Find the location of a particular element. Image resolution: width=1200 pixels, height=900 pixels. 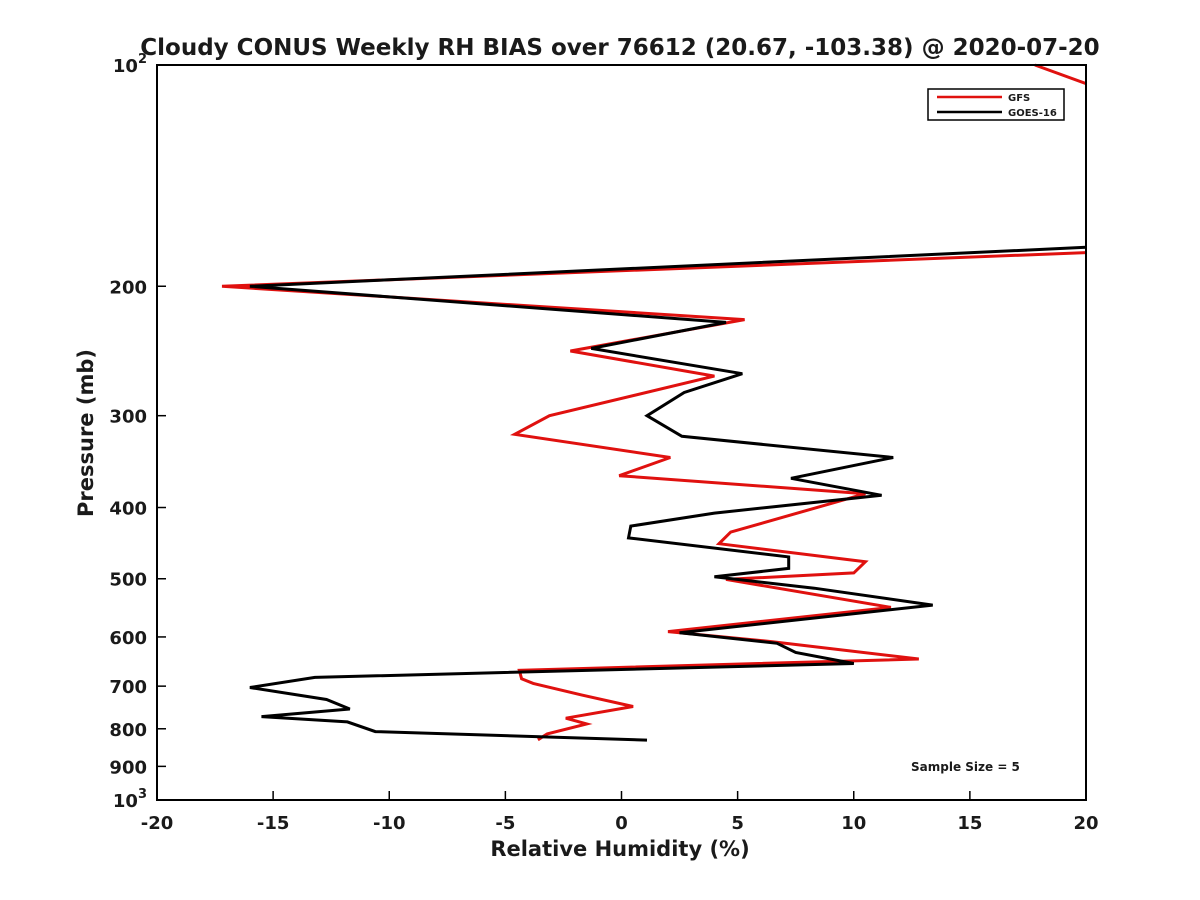

legend-label-goes16: GOES-16 is located at coordinates (1032, 113).